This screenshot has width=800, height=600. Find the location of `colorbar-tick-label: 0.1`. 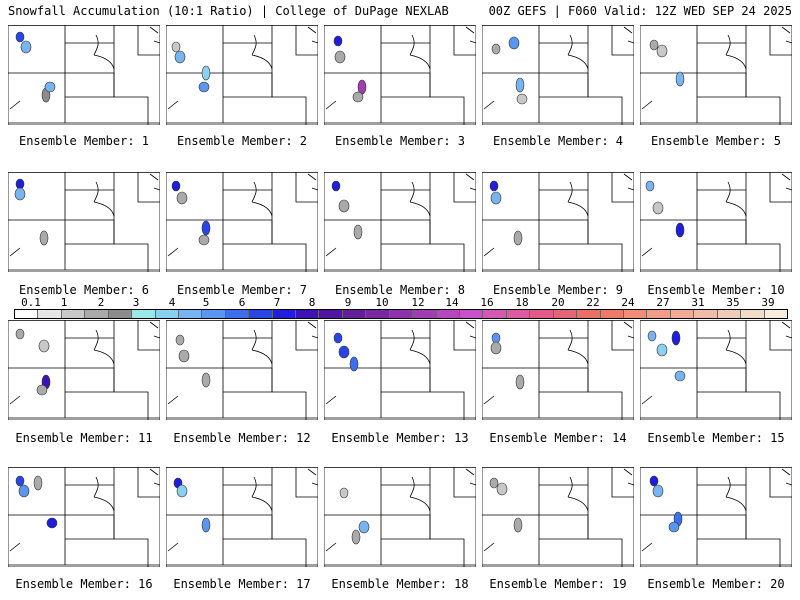

colorbar-tick-label: 0.1 is located at coordinates (31, 302).